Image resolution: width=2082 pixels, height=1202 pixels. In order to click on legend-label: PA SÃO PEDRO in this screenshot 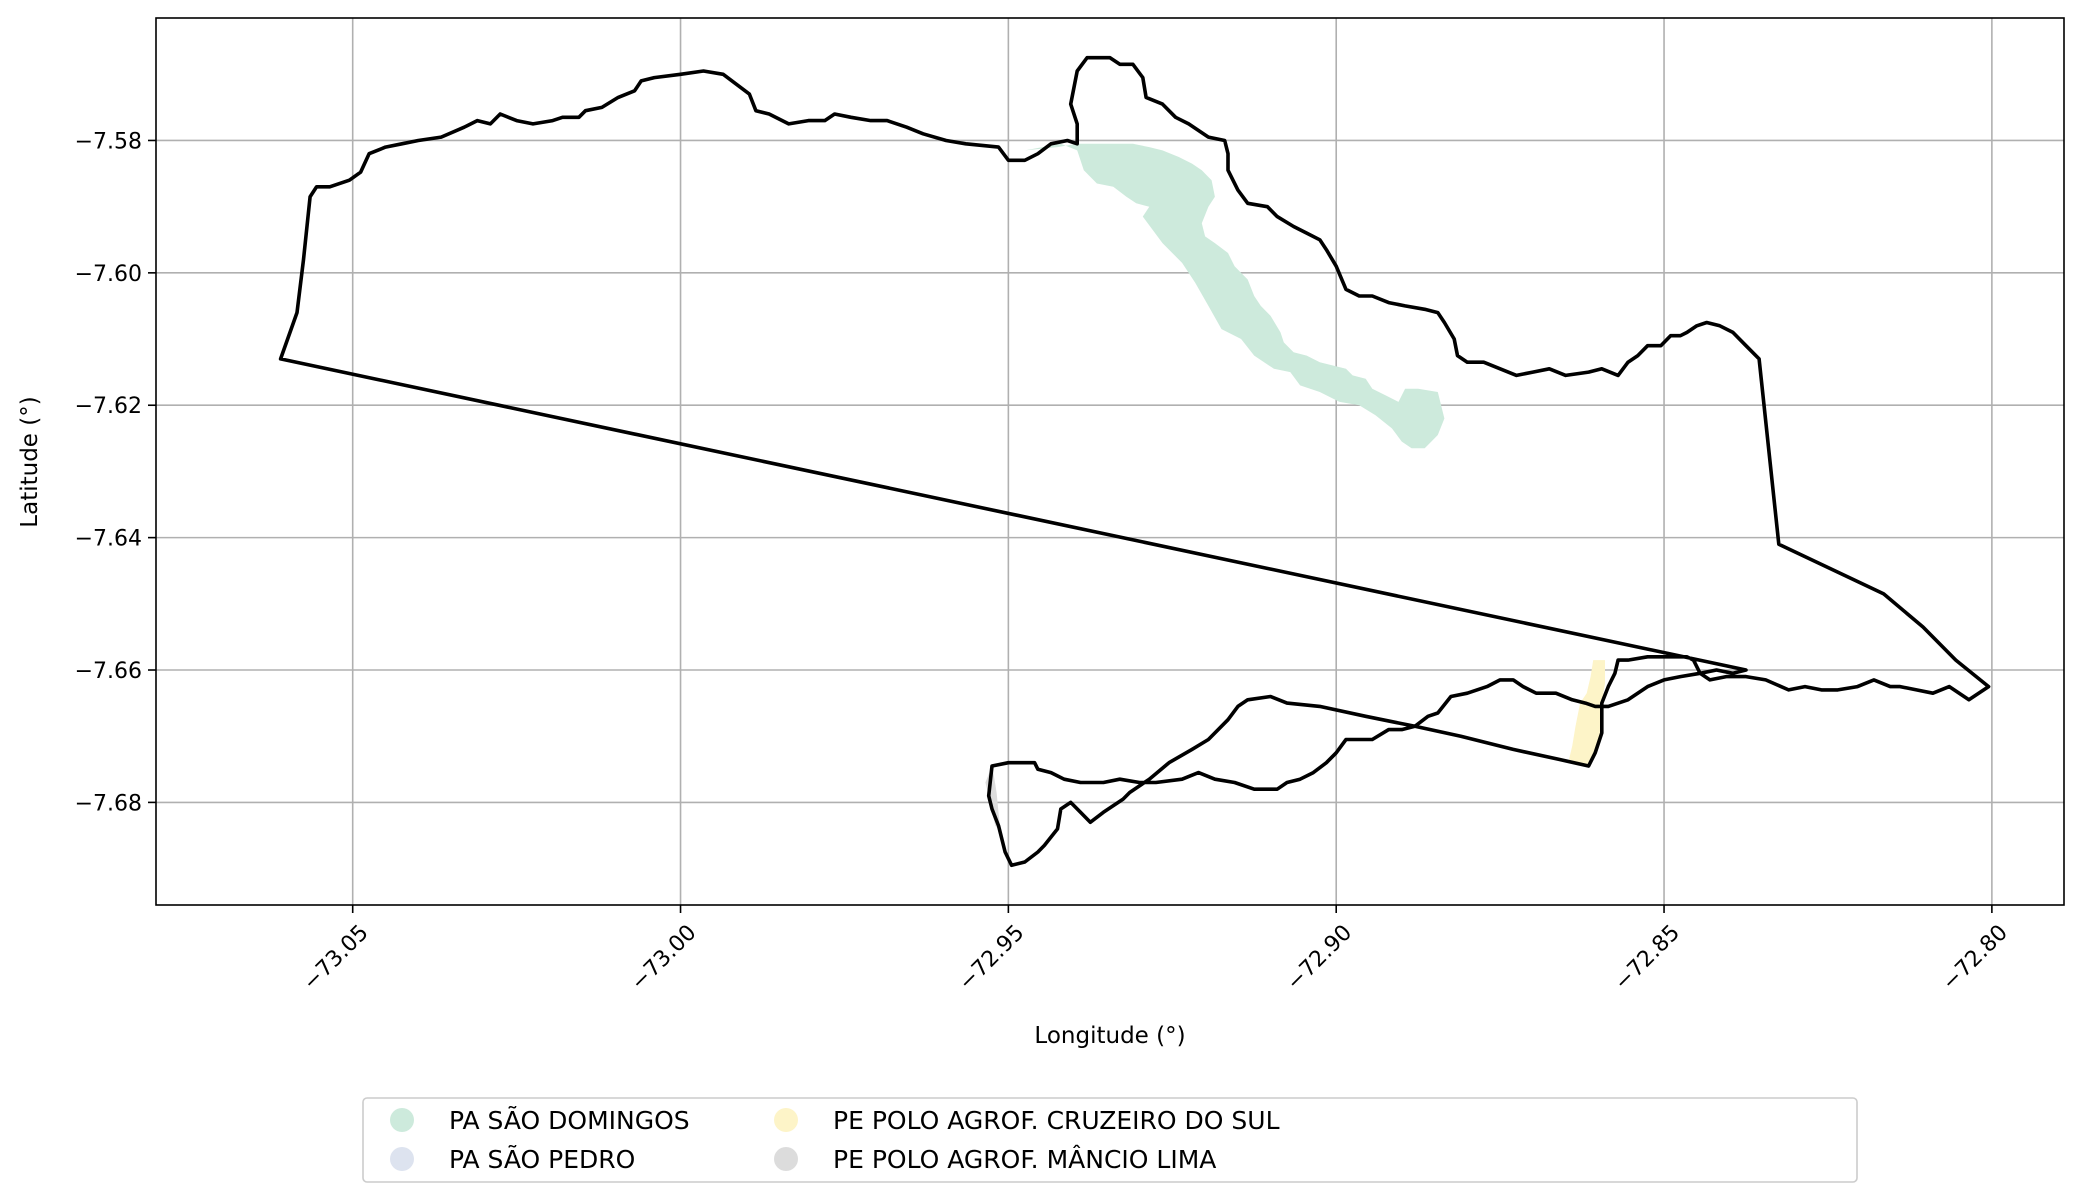, I will do `click(542, 1159)`.